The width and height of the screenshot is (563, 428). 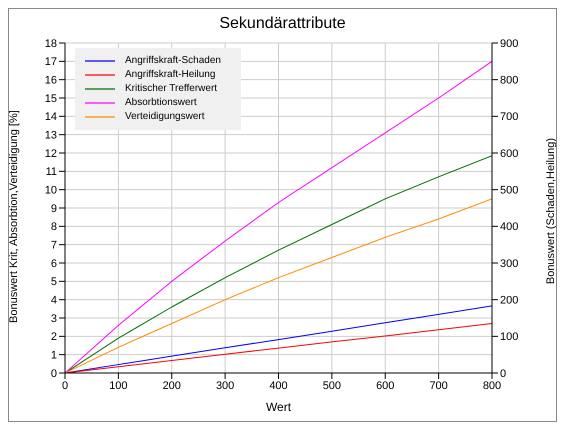 What do you see at coordinates (171, 386) in the screenshot?
I see `x-tick-label: 200` at bounding box center [171, 386].